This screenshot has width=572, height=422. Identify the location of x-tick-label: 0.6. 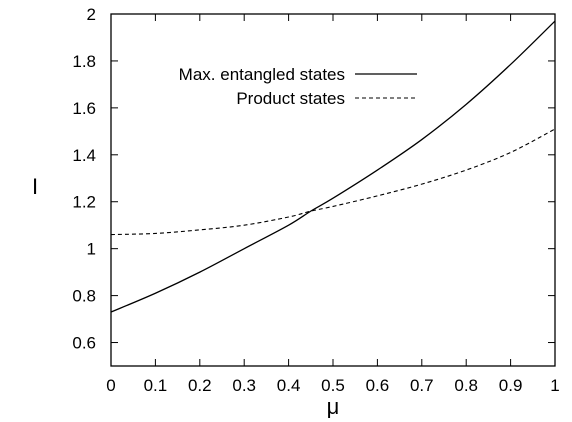
(378, 385).